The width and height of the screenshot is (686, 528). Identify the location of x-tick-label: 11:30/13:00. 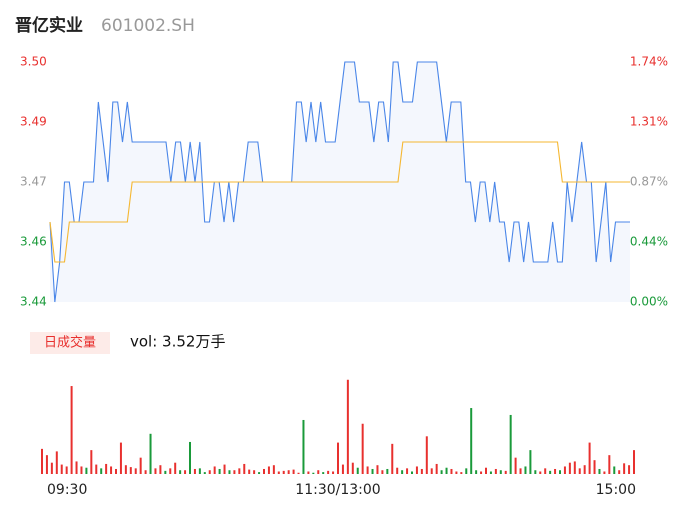
(337, 490).